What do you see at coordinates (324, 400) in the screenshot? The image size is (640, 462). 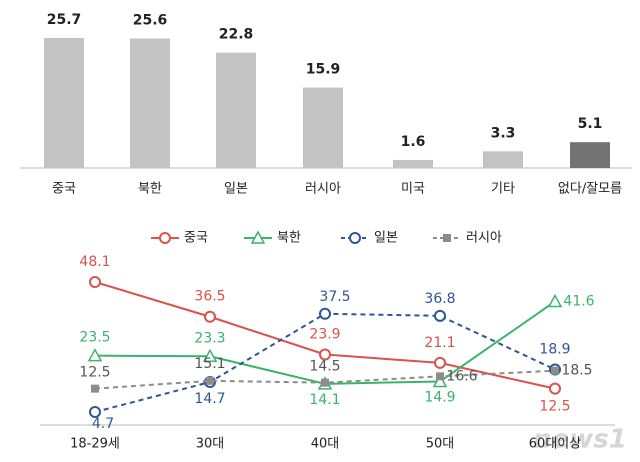 I see `value-label: 14.1` at bounding box center [324, 400].